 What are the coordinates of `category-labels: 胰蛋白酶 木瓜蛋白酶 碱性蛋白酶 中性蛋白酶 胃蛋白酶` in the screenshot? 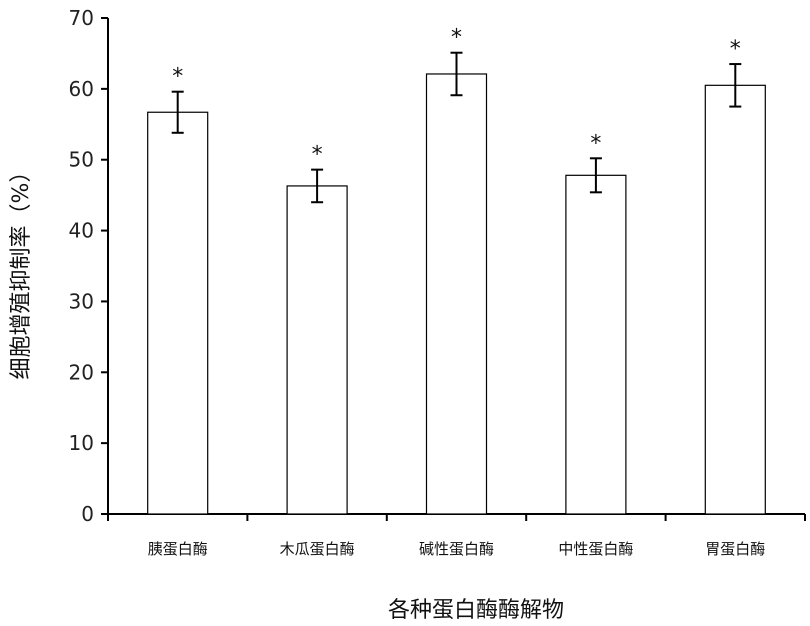 It's located at (457, 549).